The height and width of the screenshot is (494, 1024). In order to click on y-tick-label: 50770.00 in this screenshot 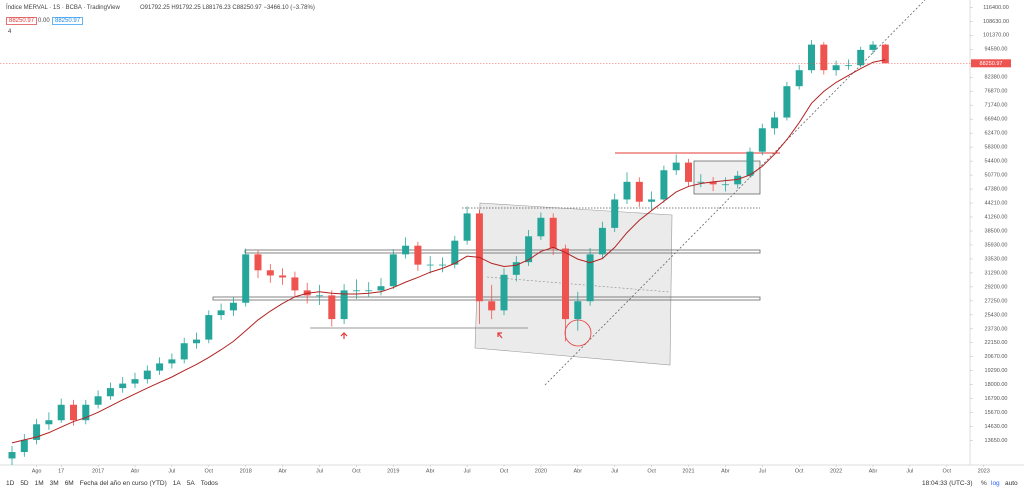, I will do `click(996, 176)`.